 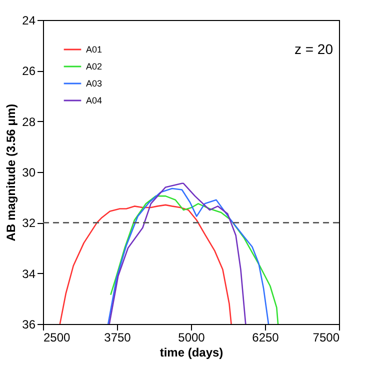 What do you see at coordinates (326, 337) in the screenshot?
I see `x-tick-label: 7500` at bounding box center [326, 337].